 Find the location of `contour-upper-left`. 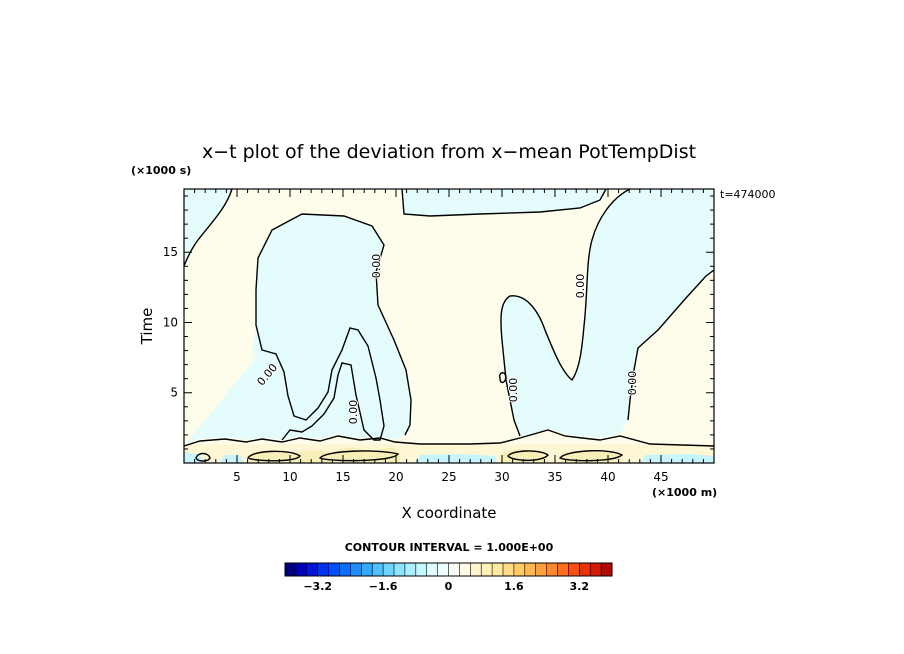

contour-upper-left is located at coordinates (208, 228).